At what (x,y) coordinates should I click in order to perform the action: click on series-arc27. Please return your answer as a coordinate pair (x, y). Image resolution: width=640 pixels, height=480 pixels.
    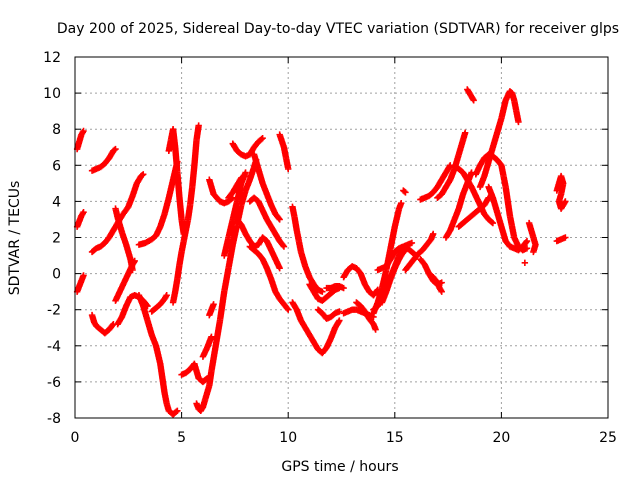
    Looking at the image, I should click on (269, 278).